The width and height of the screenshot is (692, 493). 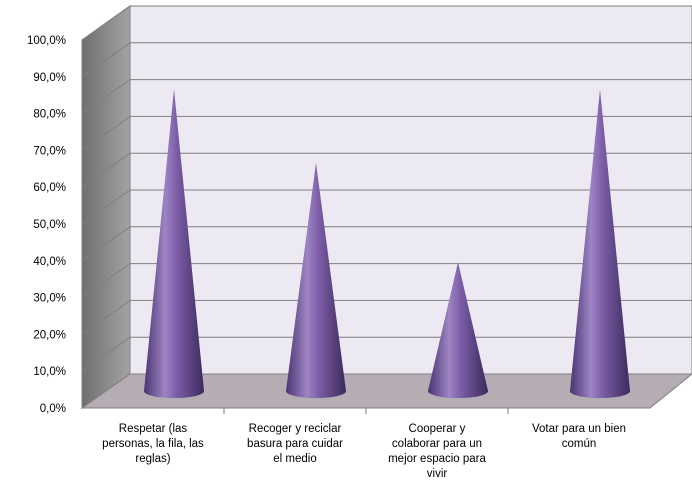 What do you see at coordinates (49, 262) in the screenshot?
I see `y-tick-label: 40,0%` at bounding box center [49, 262].